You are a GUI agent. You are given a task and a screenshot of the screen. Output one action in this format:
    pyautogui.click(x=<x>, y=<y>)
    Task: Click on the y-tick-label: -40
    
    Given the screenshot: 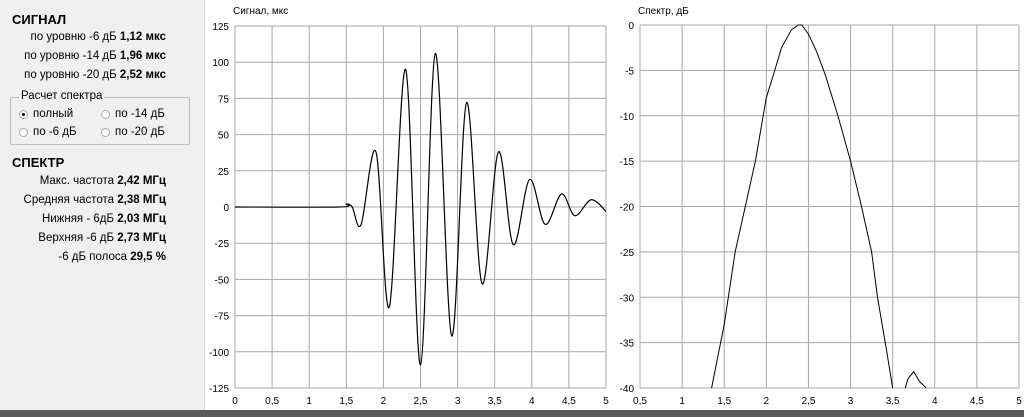 What is the action you would take?
    pyautogui.click(x=627, y=389)
    